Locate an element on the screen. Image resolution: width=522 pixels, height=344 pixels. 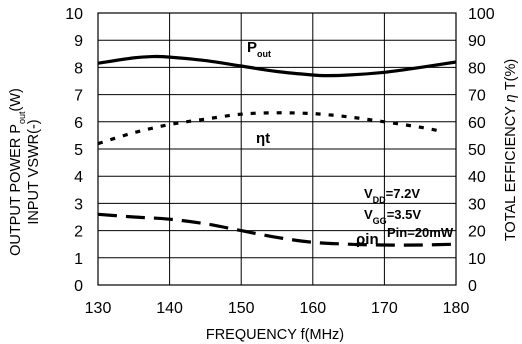
y-right-tick-label: 50 is located at coordinates (477, 150).